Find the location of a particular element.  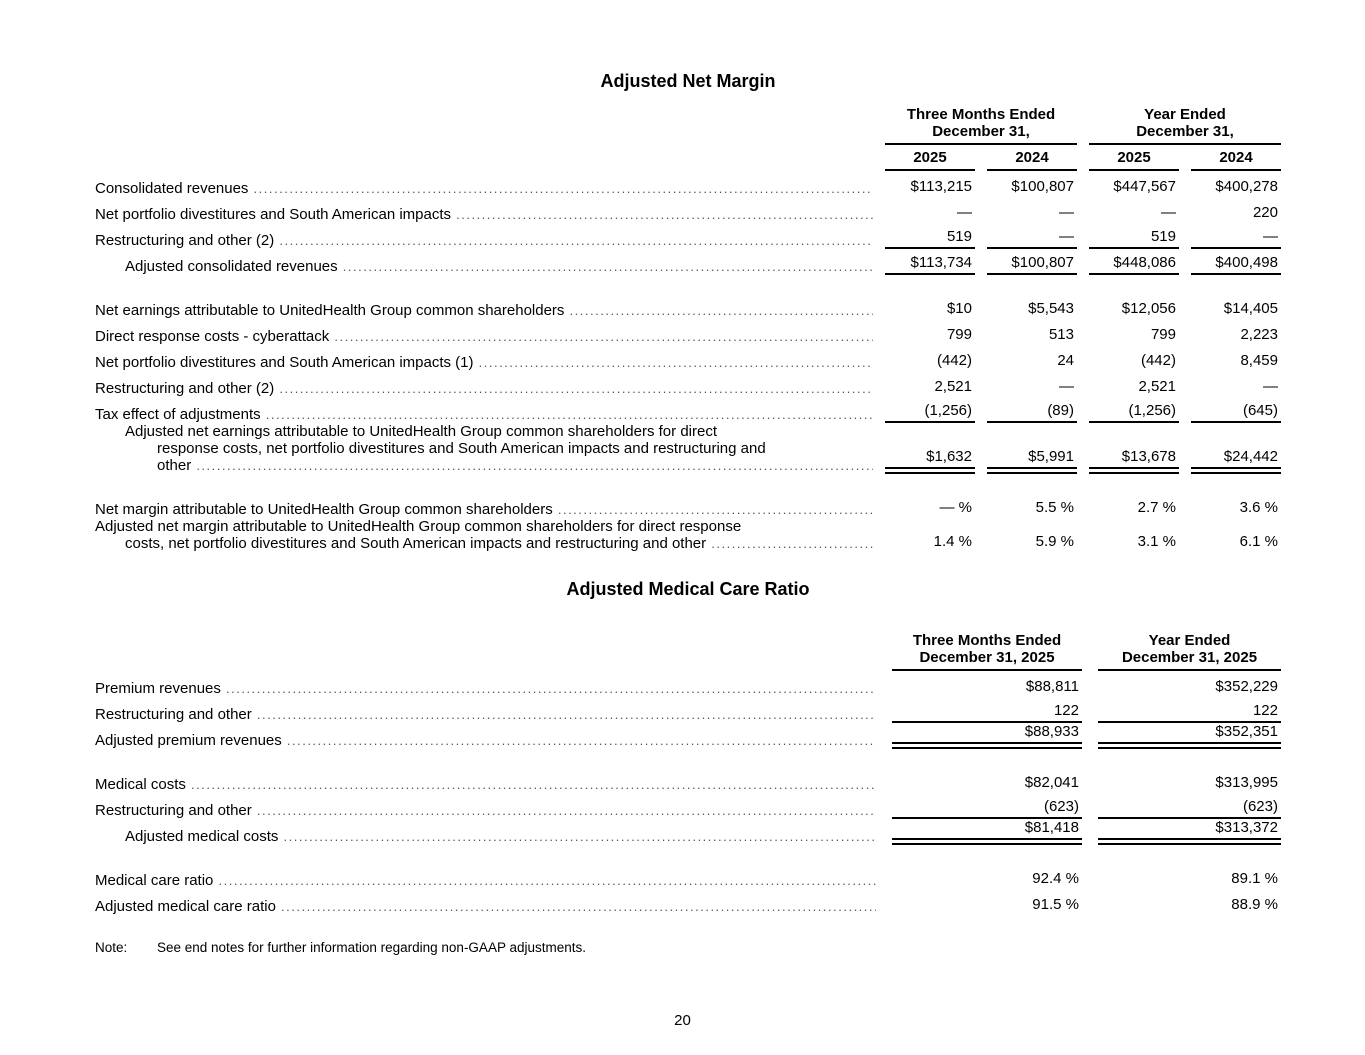

row-label-text: Restructuring and other (2) is located at coordinates (484, 240).